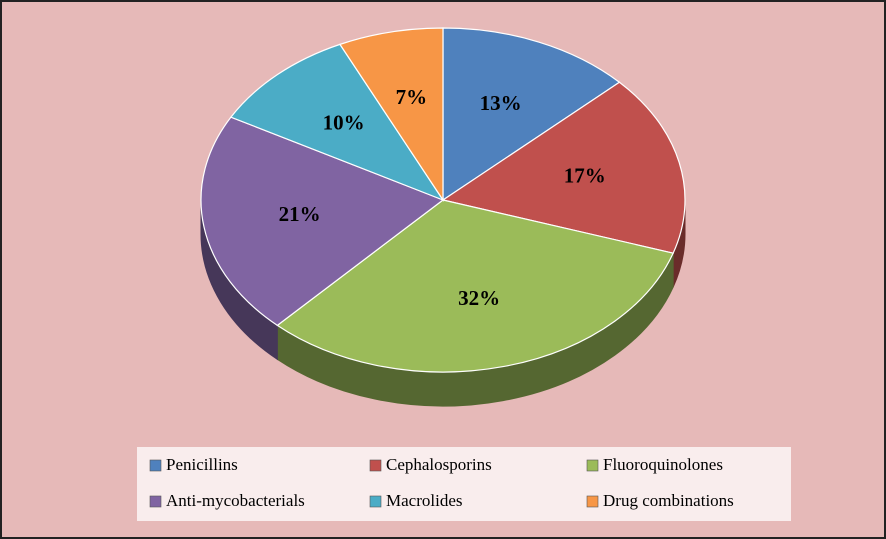 The width and height of the screenshot is (886, 539). I want to click on legend-label: Macrolides, so click(424, 500).